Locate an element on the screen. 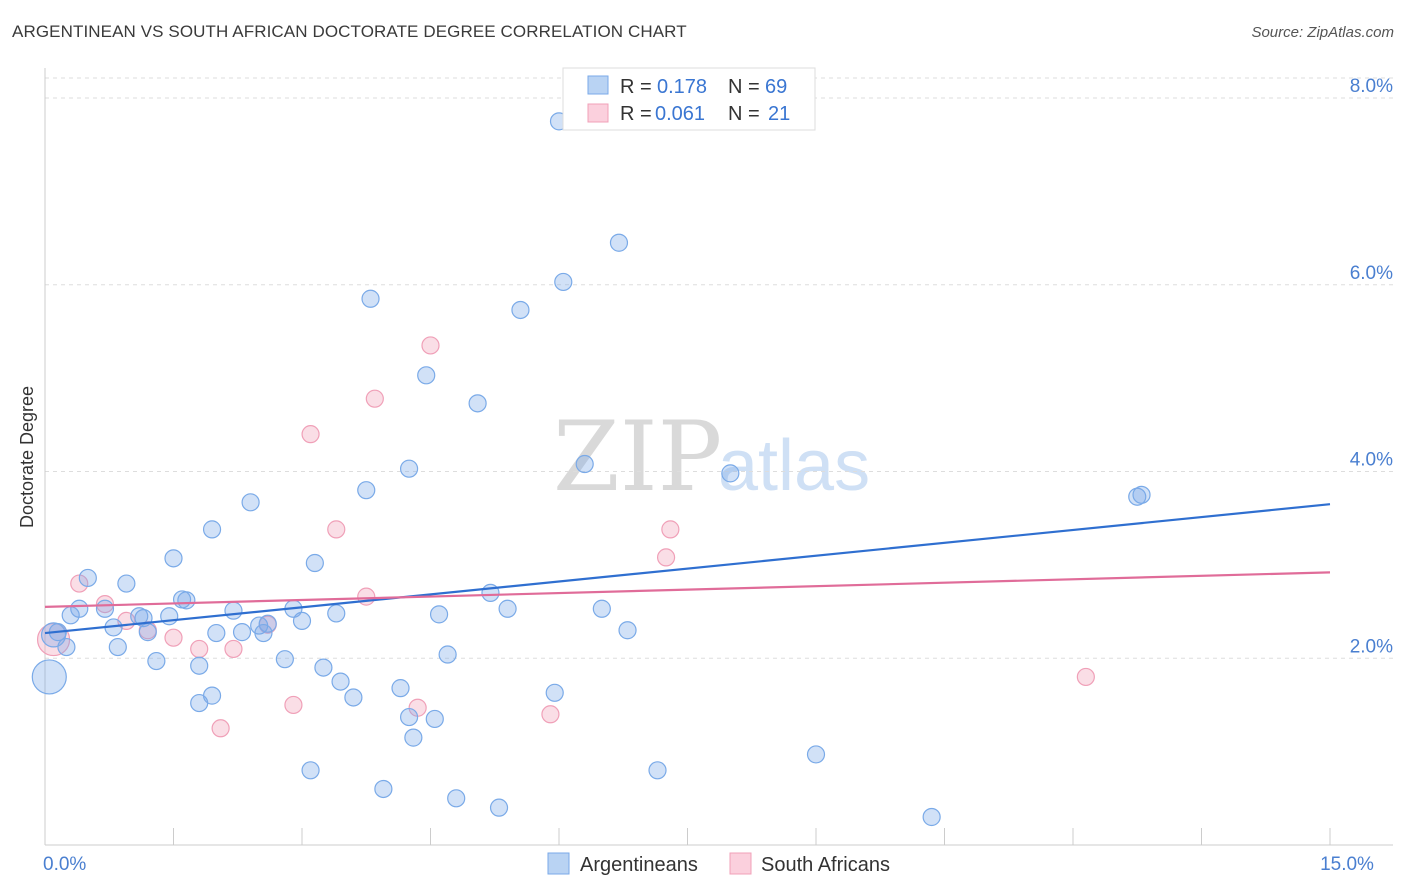 The height and width of the screenshot is (892, 1406). trend-lines is located at coordinates (687, 569).